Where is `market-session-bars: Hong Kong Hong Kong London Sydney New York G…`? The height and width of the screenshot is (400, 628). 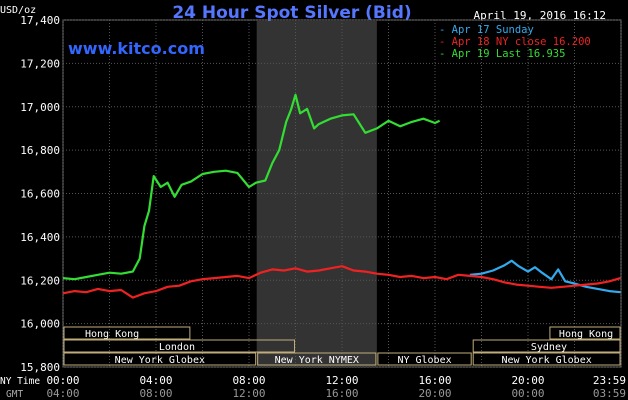
market-session-bars: Hong Kong Hong Kong London Sydney New York G… is located at coordinates (342, 346).